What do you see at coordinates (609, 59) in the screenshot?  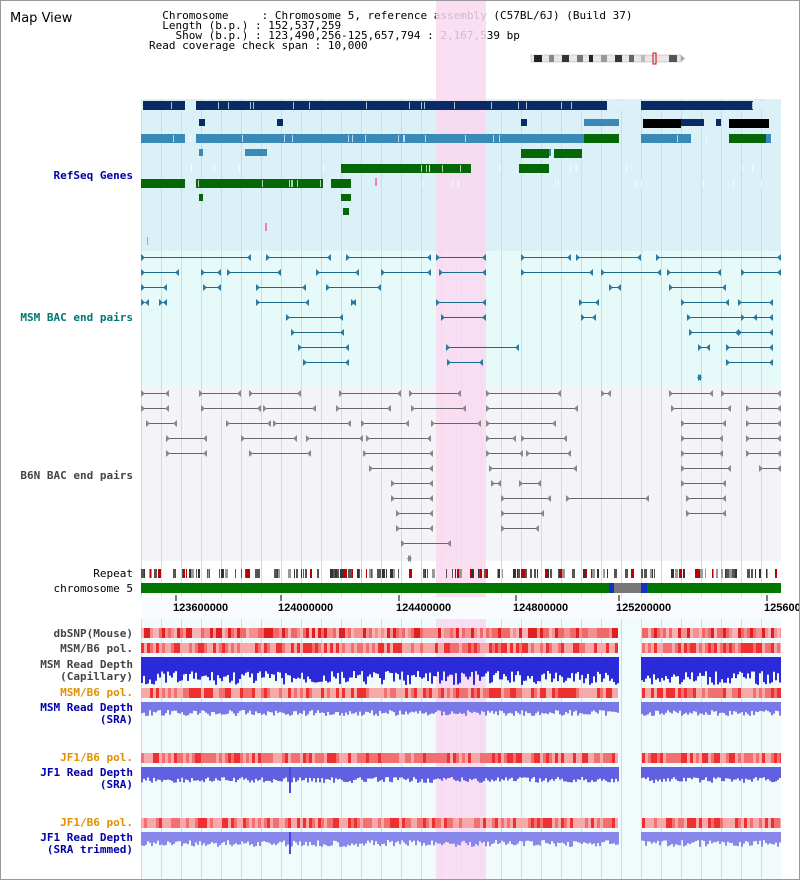 I see `chromosome-ideogram` at bounding box center [609, 59].